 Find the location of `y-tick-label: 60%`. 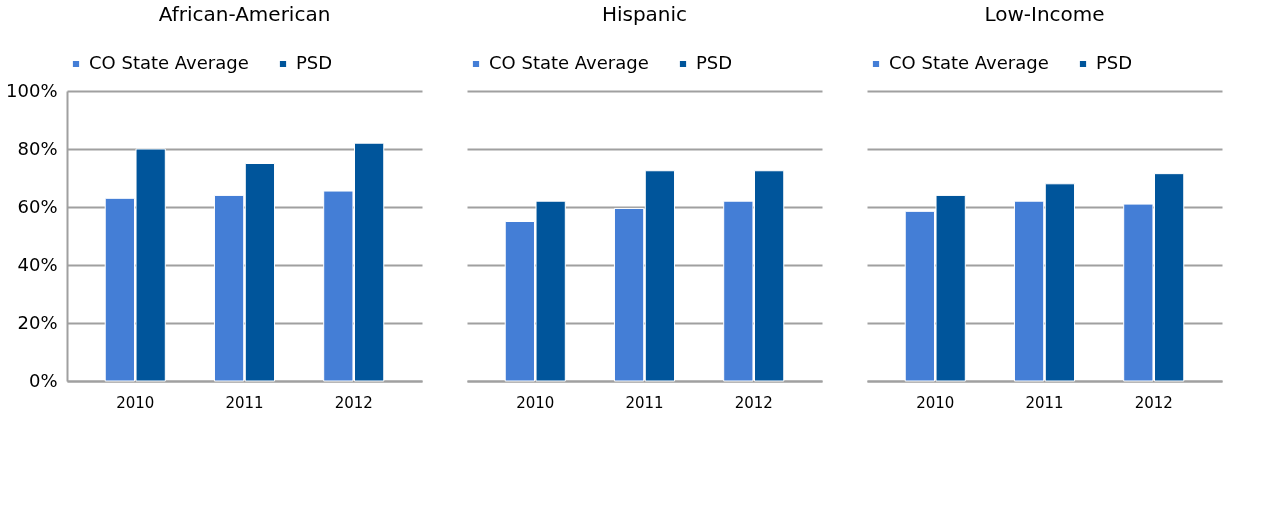

y-tick-label: 60% is located at coordinates (37, 206).